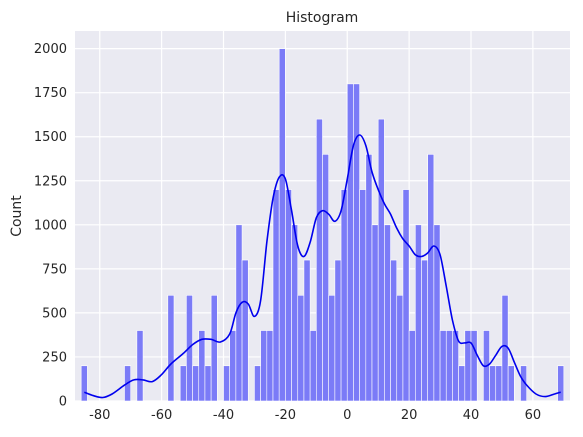 This screenshot has height=437, width=583. I want to click on x-tick-label: 60, so click(533, 415).